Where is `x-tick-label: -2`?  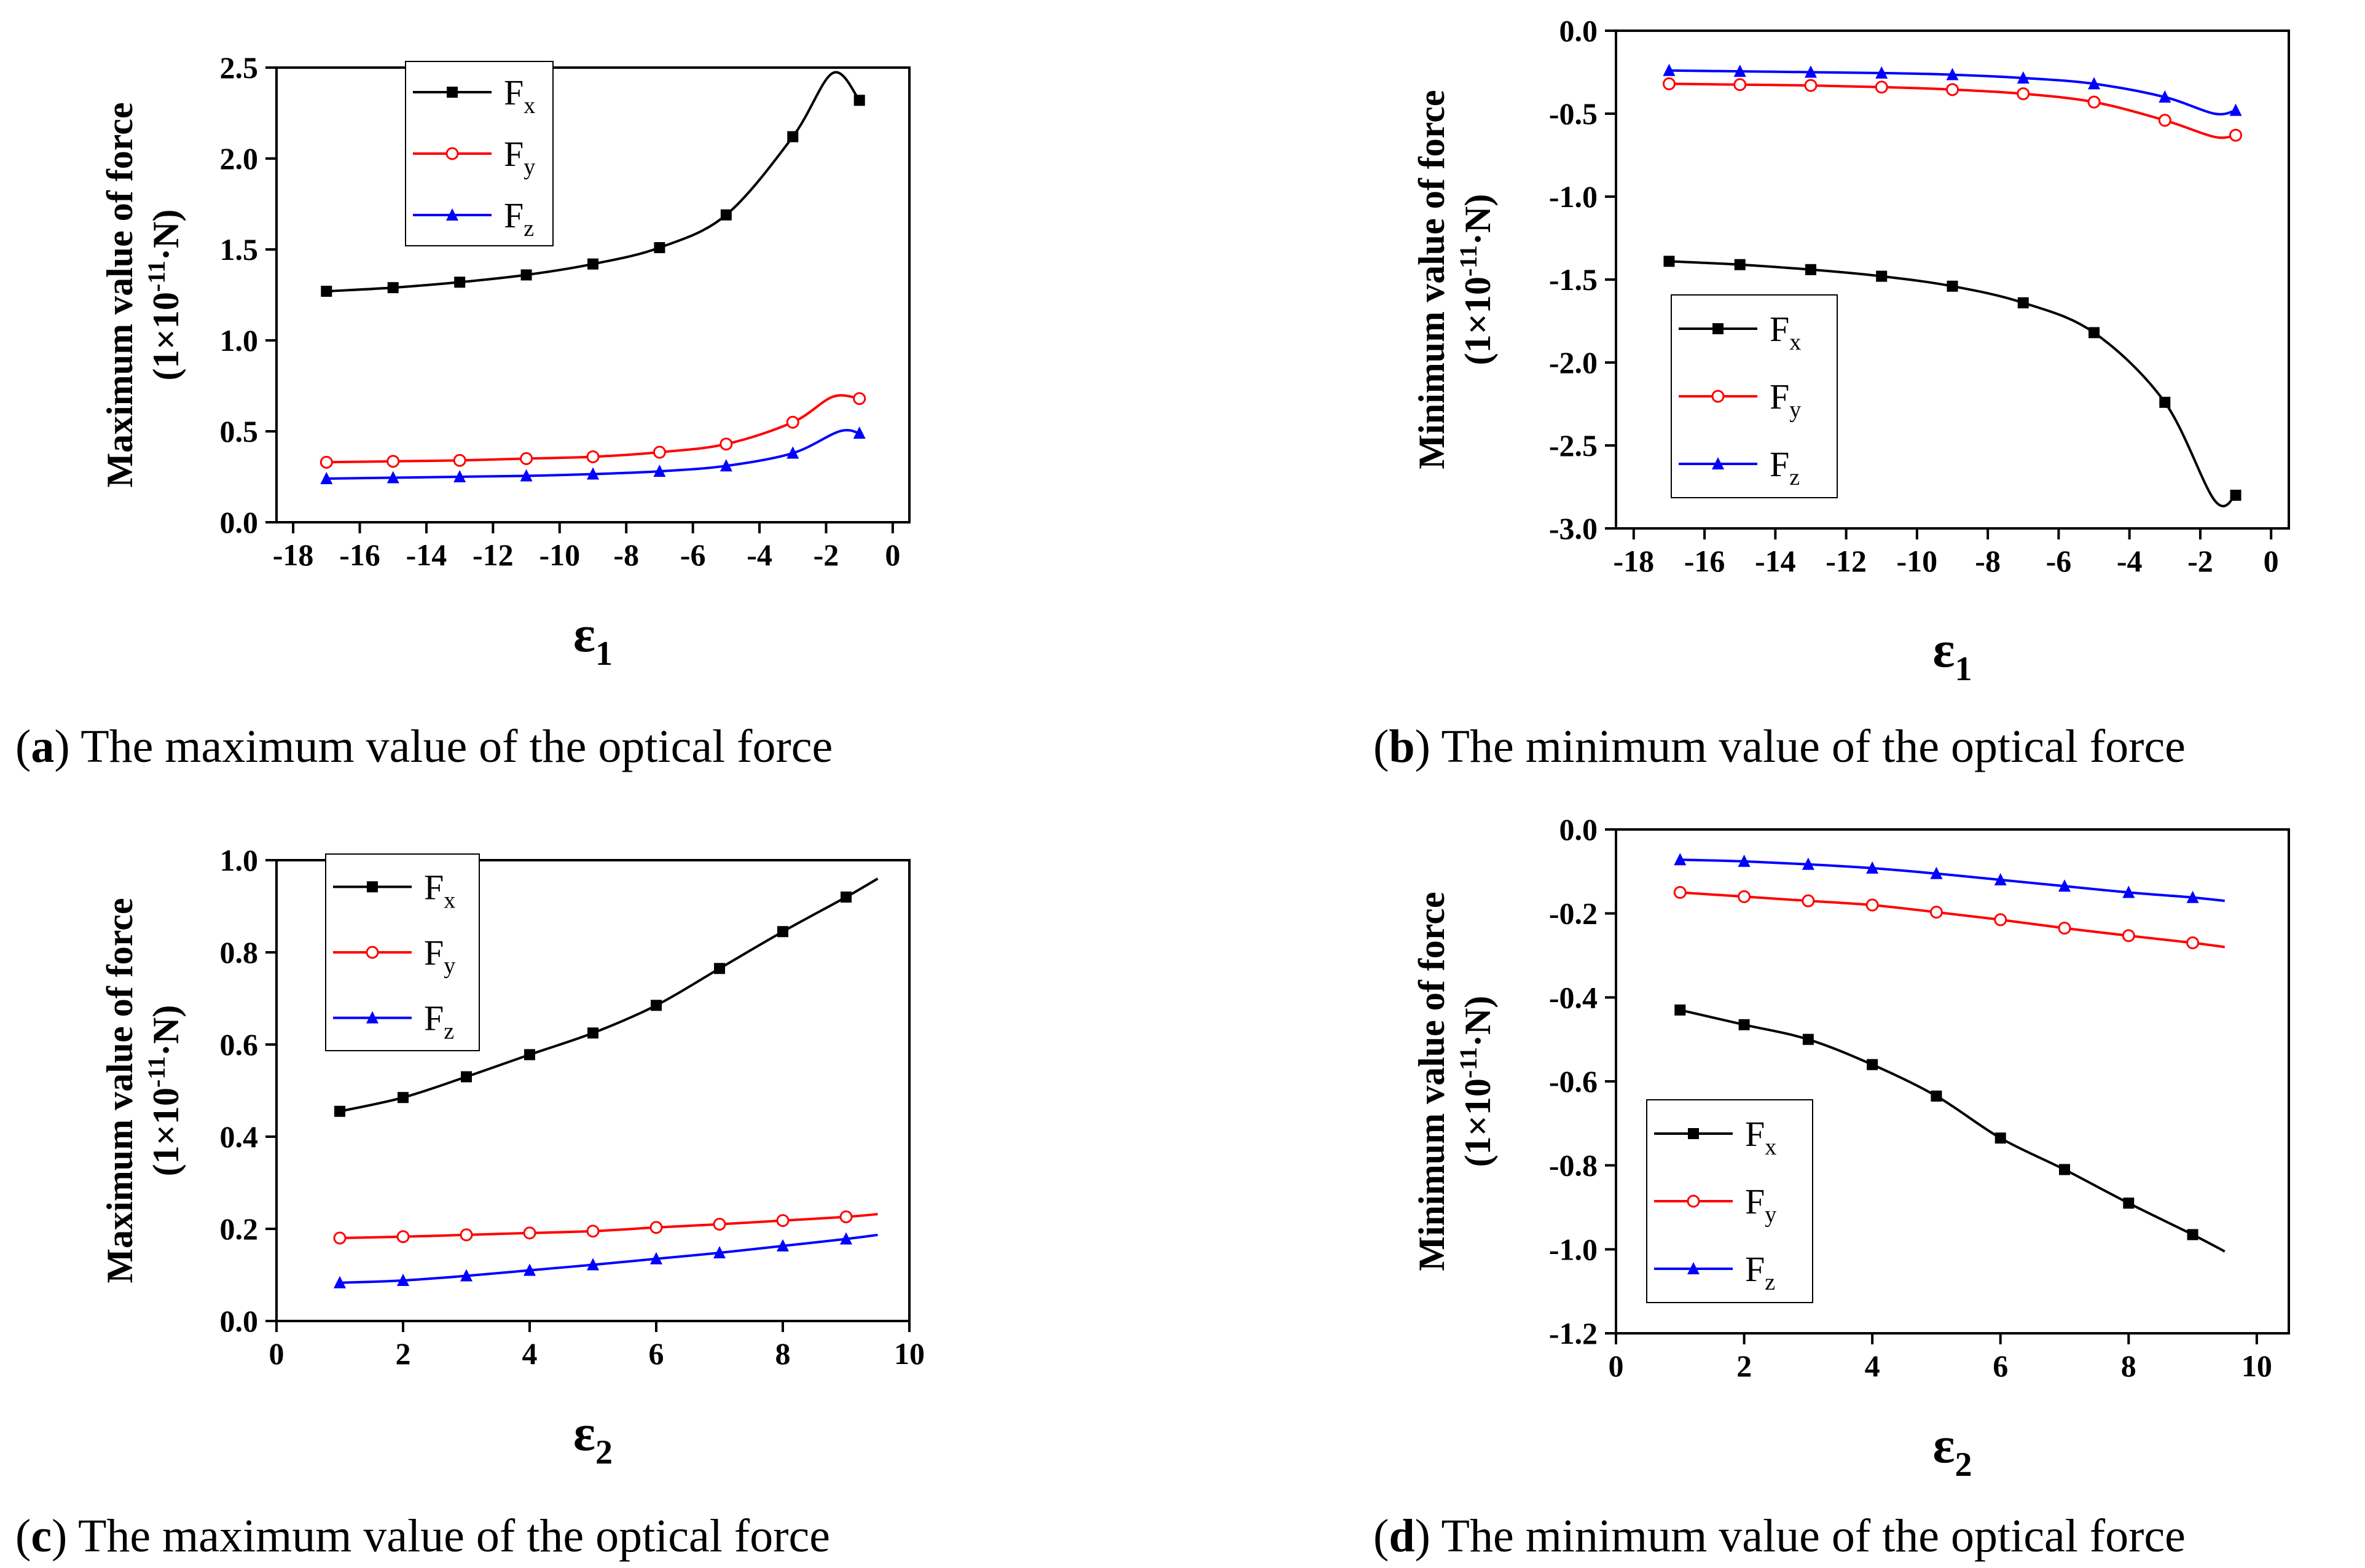
x-tick-label: -2 is located at coordinates (2200, 561).